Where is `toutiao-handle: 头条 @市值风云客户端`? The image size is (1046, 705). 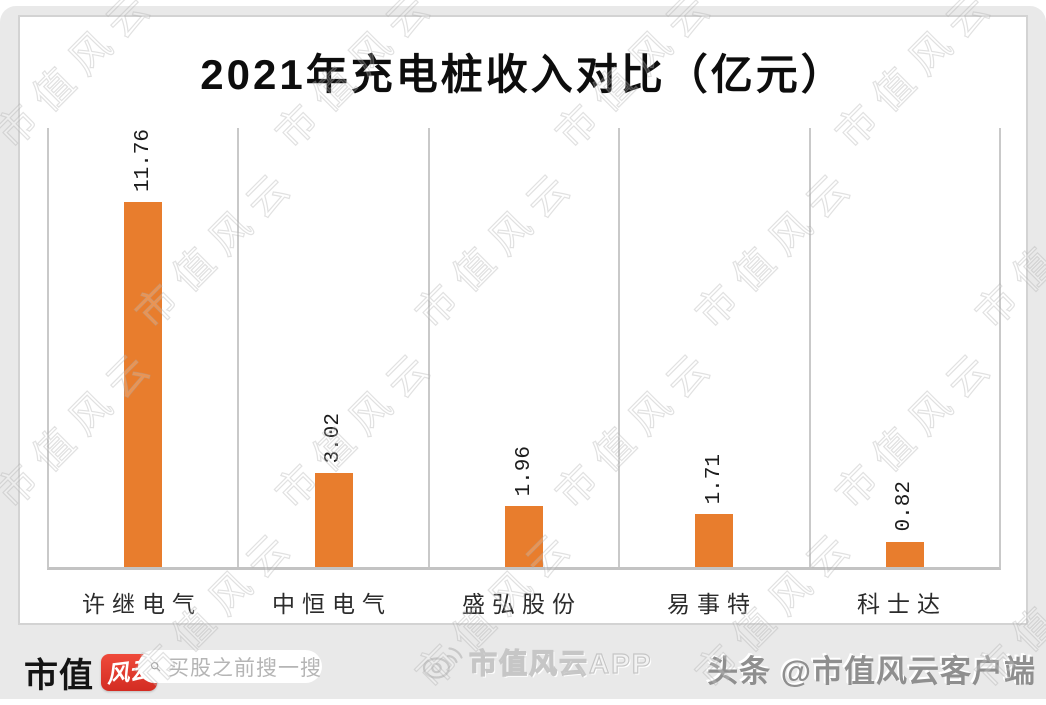 toutiao-handle: 头条 @市值风云客户端 is located at coordinates (871, 671).